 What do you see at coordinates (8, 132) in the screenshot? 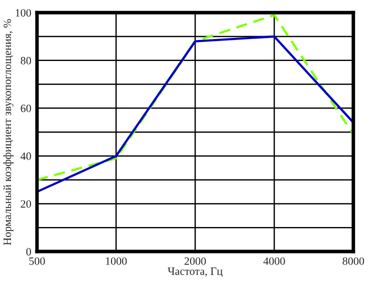
I see `y-axis-title: Нормальный коэффициент звукопоглощения, %` at bounding box center [8, 132].